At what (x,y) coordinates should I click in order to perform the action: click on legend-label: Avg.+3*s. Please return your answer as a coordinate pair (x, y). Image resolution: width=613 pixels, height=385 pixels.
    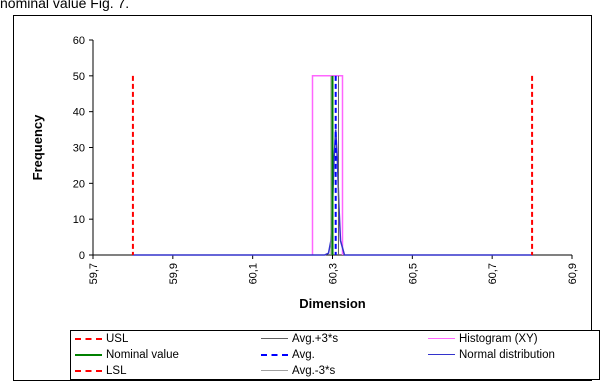
    Looking at the image, I should click on (315, 339).